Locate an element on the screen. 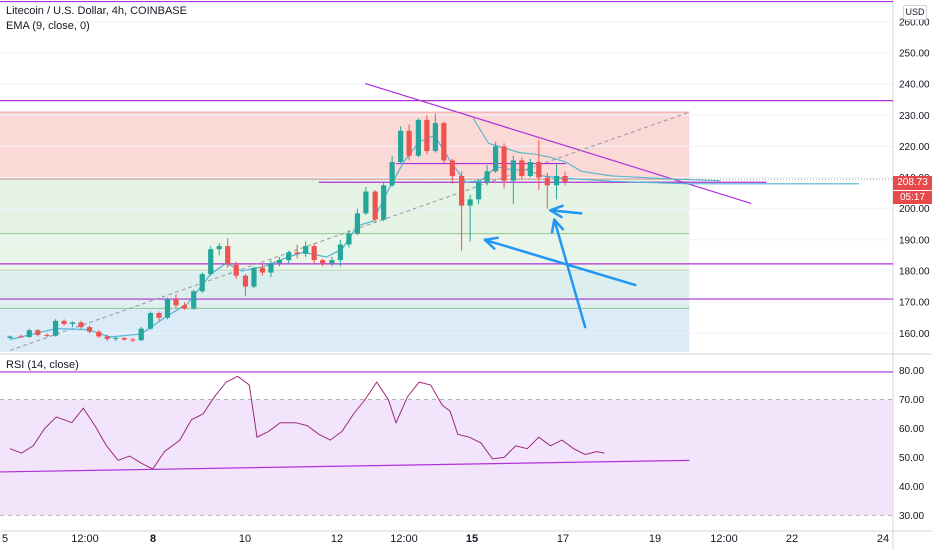 The height and width of the screenshot is (550, 932). arrow-head is located at coordinates (553, 226).